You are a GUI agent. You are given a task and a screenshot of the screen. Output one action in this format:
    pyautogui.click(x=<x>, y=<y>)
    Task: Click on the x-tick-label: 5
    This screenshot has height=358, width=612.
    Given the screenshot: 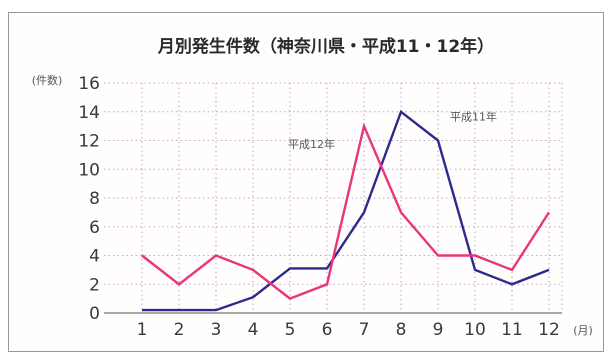 What is the action you would take?
    pyautogui.click(x=290, y=330)
    